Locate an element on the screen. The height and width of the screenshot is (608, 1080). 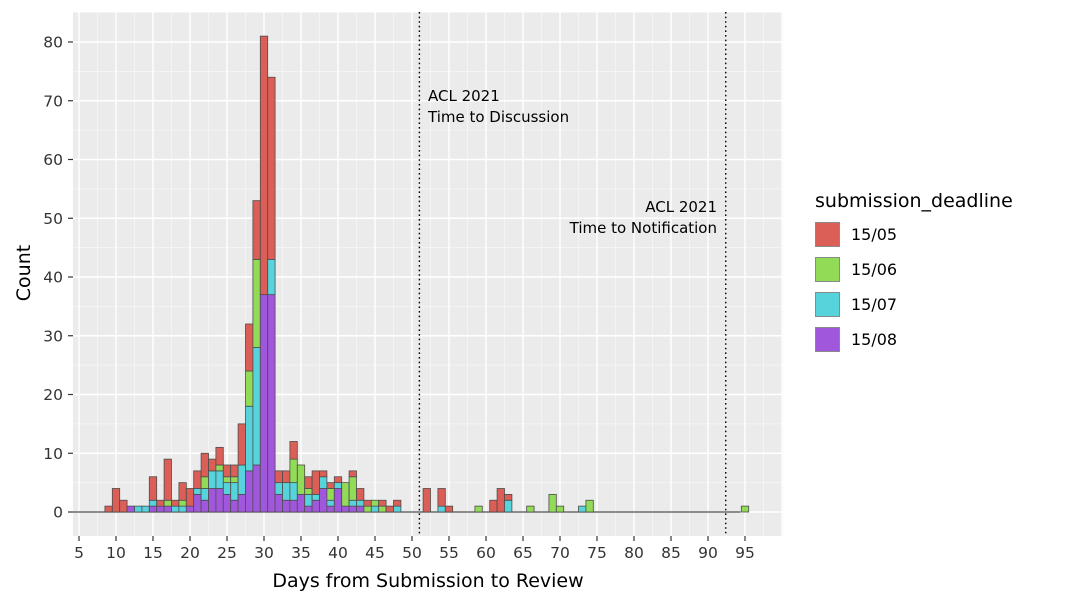
y-tick-label: 0 is located at coordinates (58, 513).